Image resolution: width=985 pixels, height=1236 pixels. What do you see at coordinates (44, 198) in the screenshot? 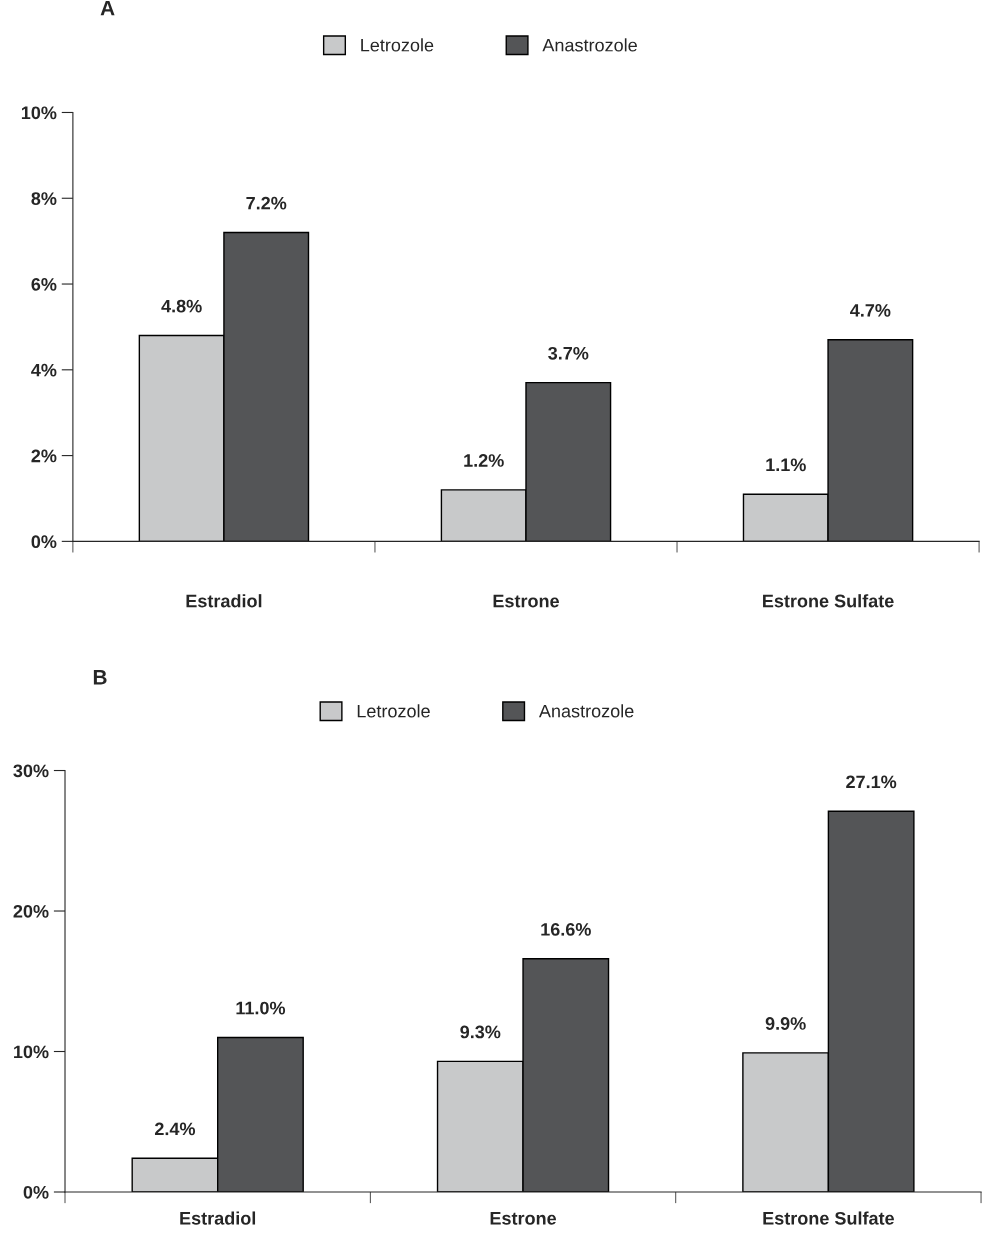
I see `y-tick-label: 8%` at bounding box center [44, 198].